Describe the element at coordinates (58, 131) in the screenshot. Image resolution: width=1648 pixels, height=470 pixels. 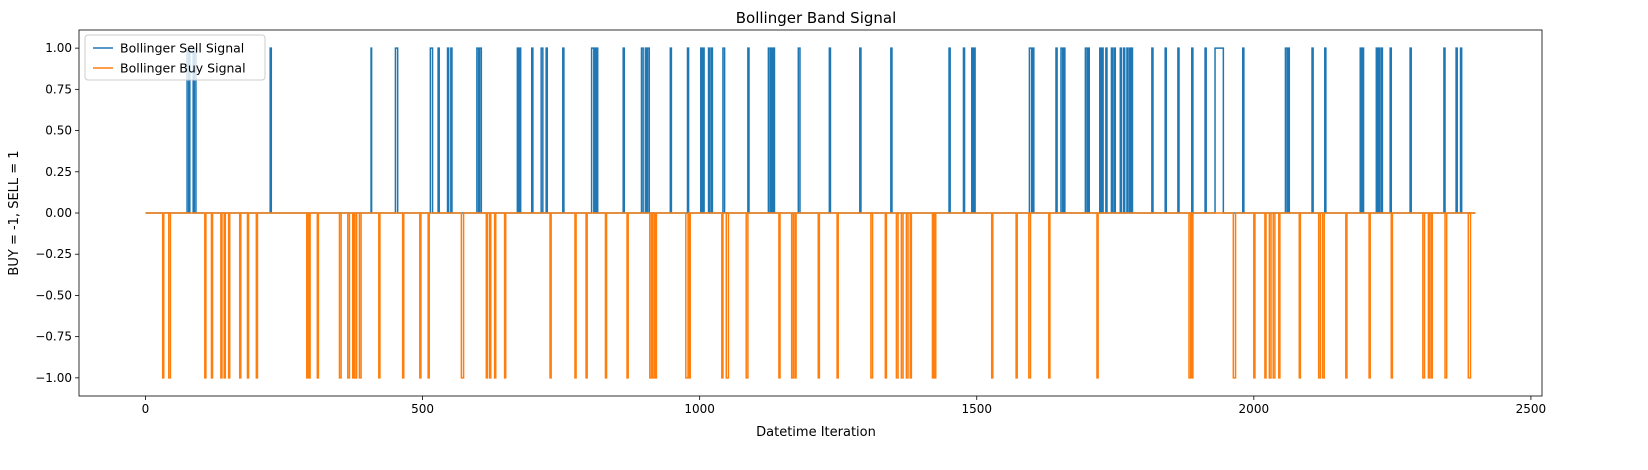
I see `y-tick-label: 0.50` at that location.